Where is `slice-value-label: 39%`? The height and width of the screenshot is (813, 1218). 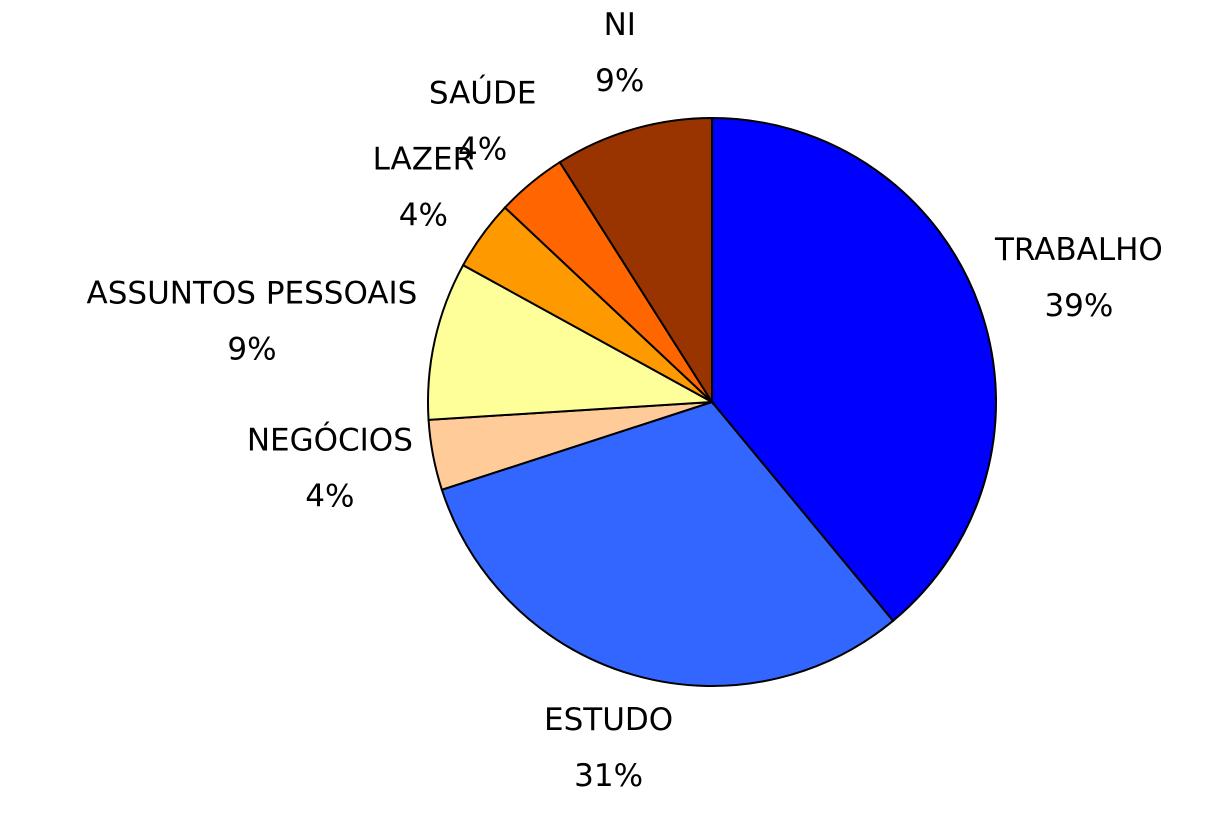 slice-value-label: 39% is located at coordinates (1078, 306).